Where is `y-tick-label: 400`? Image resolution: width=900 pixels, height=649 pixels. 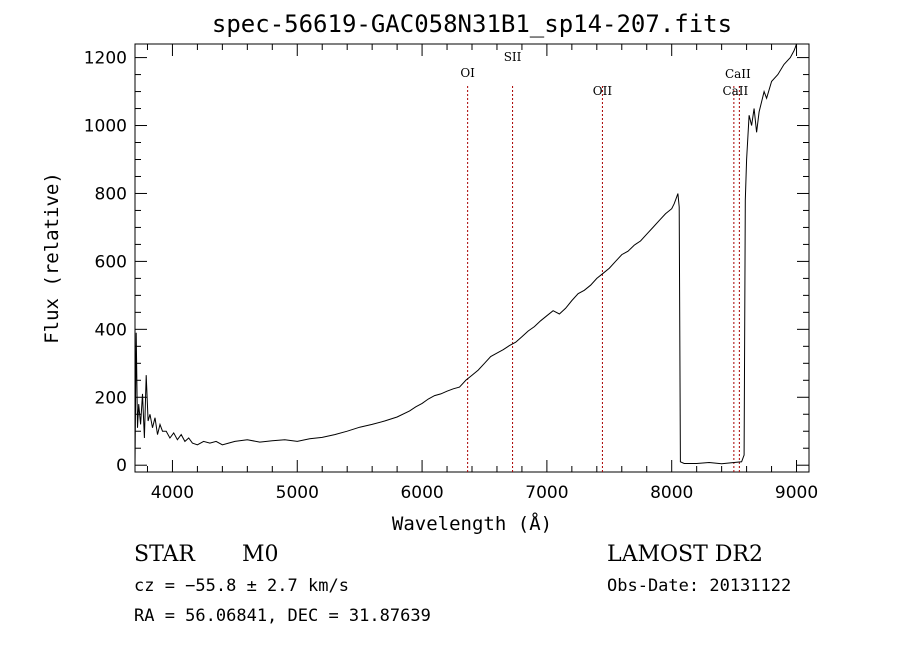 y-tick-label: 400 is located at coordinates (111, 330).